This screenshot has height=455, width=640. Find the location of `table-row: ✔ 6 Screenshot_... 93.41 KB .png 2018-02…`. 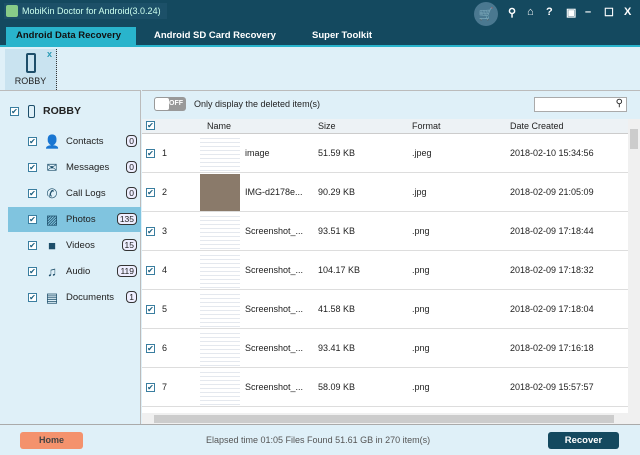

table-row: ✔ 6 Screenshot_... 93.41 KB .png 2018-02… is located at coordinates (385, 348).